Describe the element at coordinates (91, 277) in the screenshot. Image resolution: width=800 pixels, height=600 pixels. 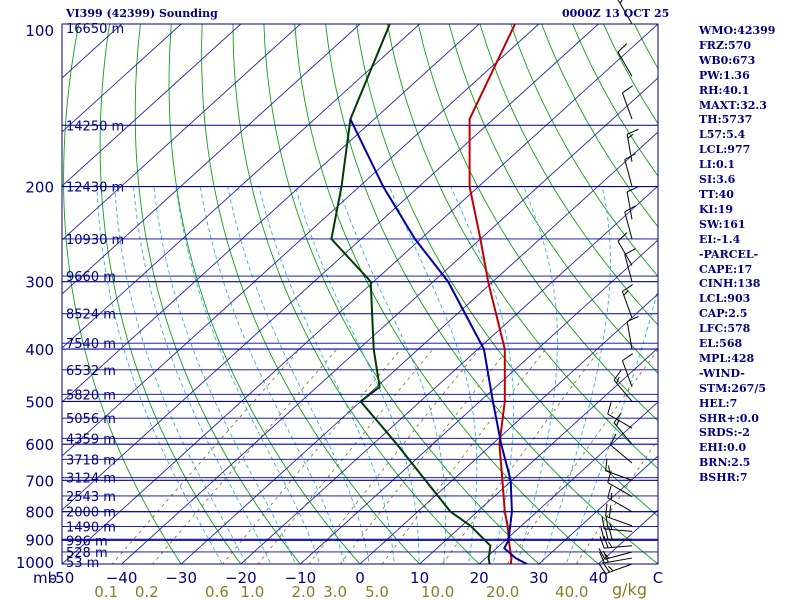
I see `height-label: 9660 m` at that location.